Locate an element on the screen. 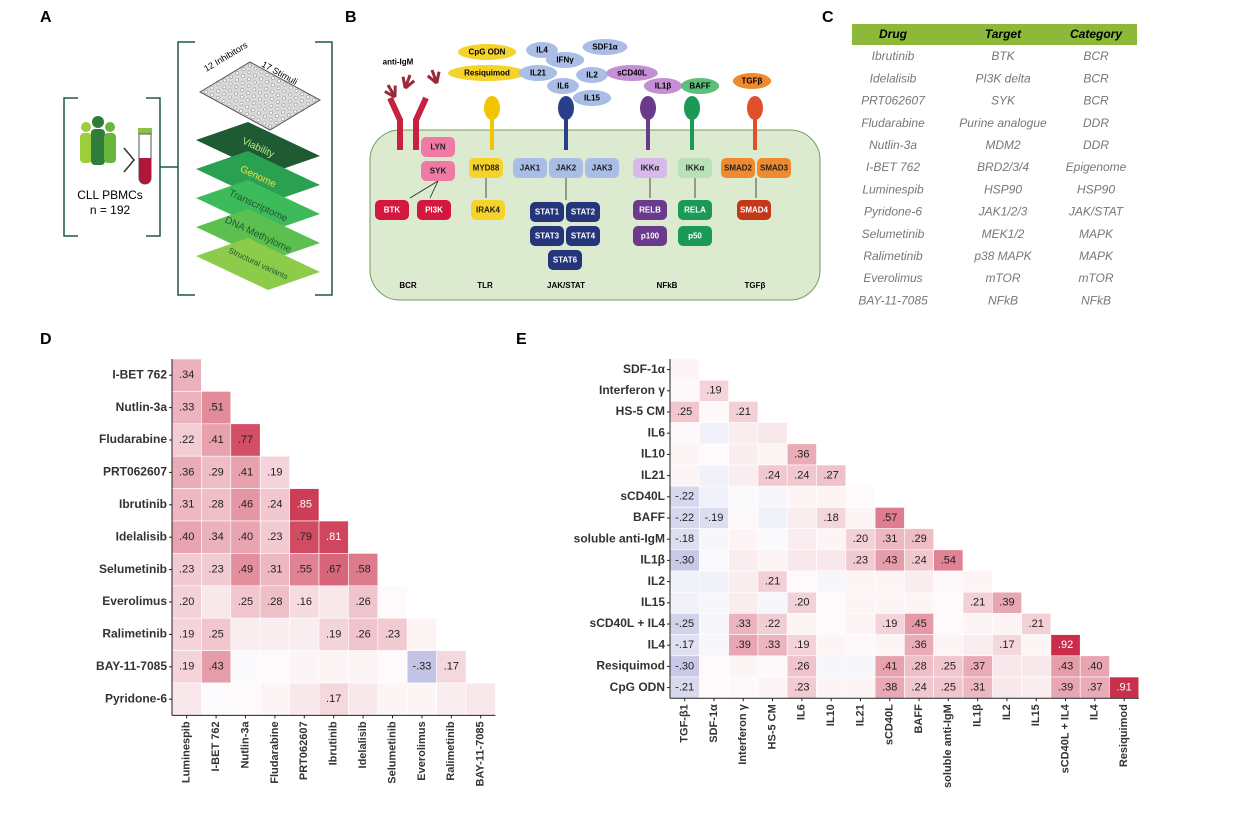 The image size is (1260, 819). pathway-label: BCR is located at coordinates (408, 285).